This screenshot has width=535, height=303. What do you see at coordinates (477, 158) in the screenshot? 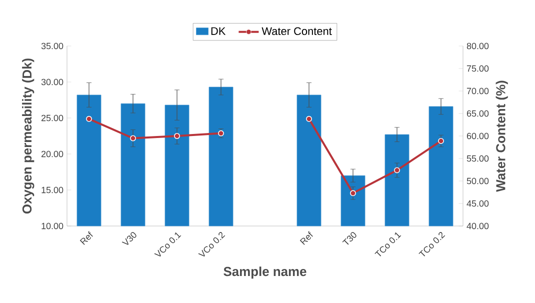
I see `y2-tick-label: 55.00` at bounding box center [477, 158].